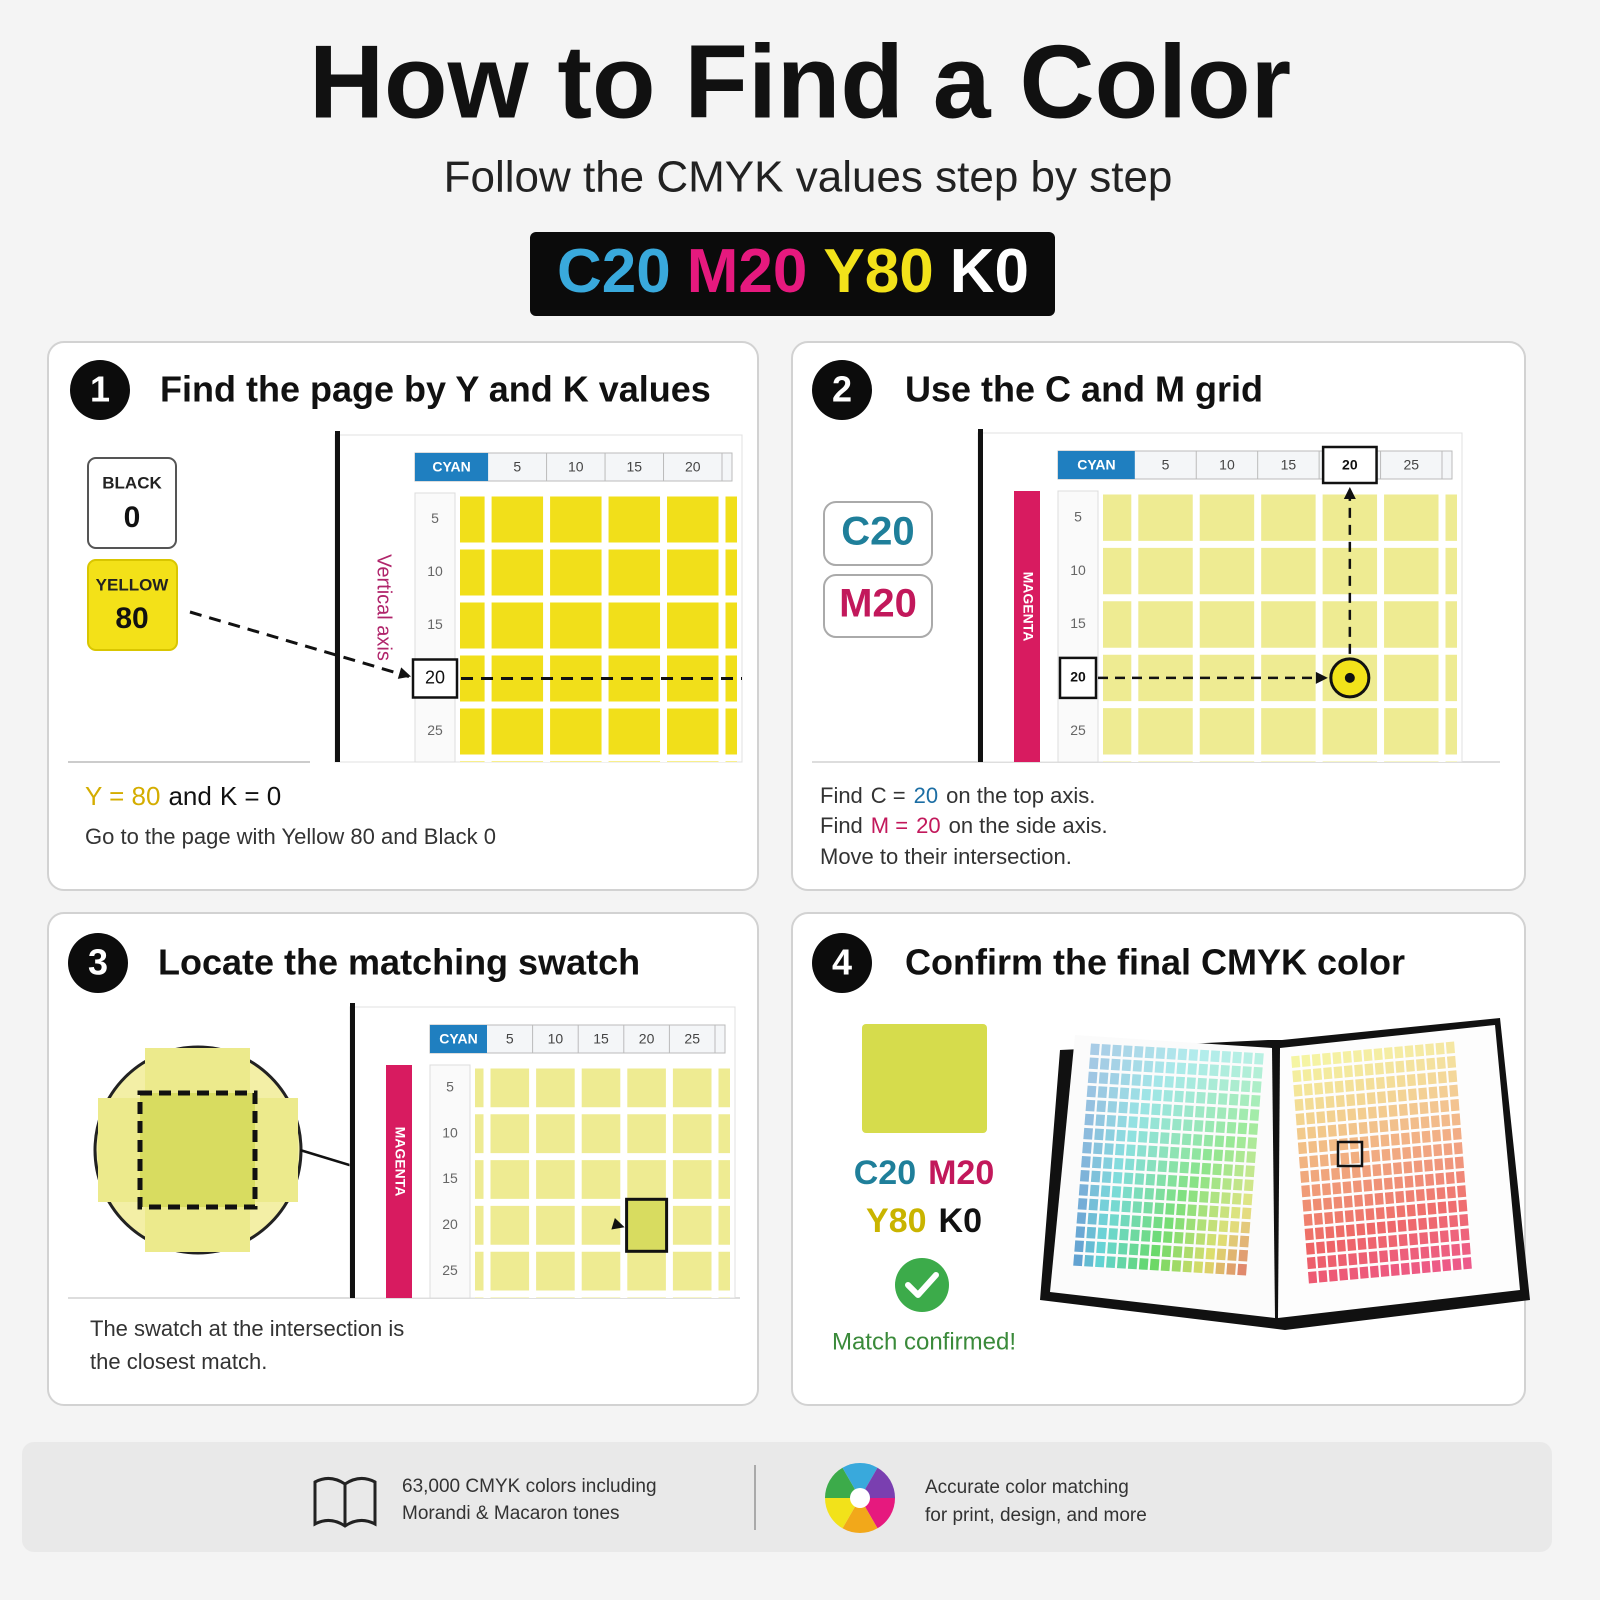 The height and width of the screenshot is (1600, 1600). What do you see at coordinates (452, 467) in the screenshot?
I see `corner-cell` at bounding box center [452, 467].